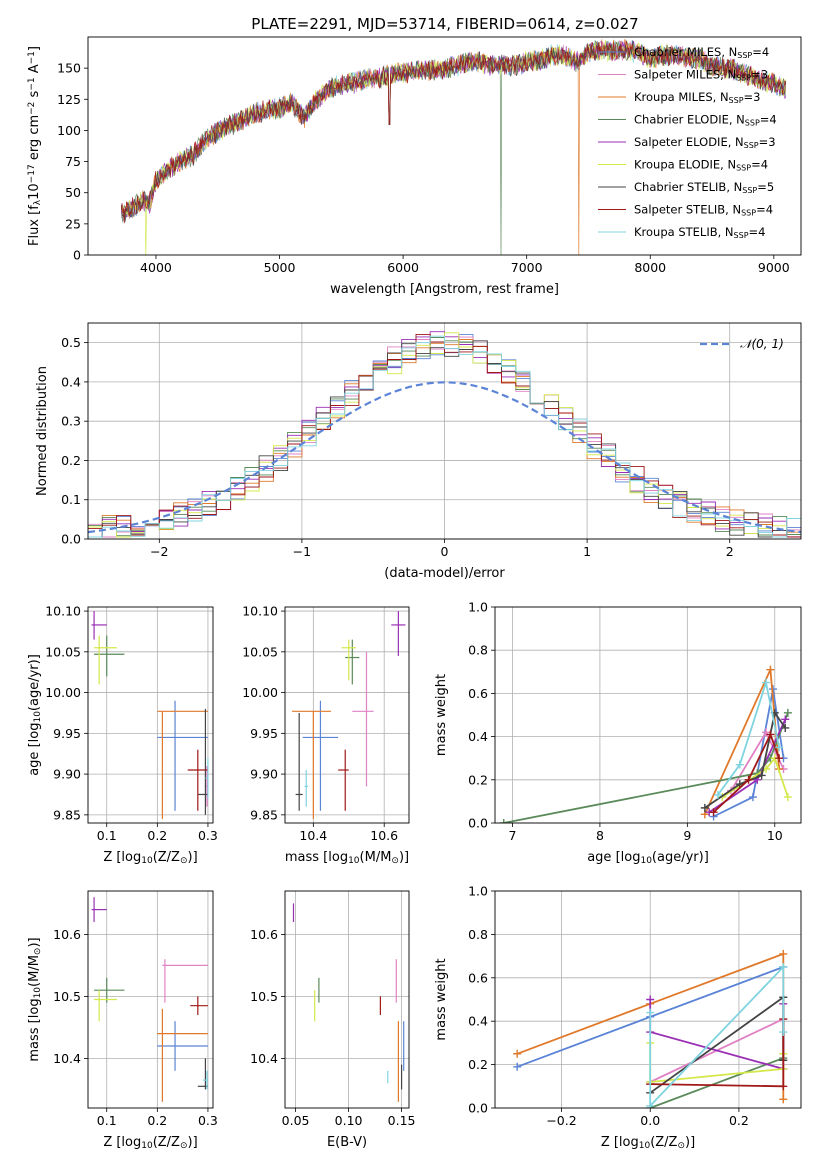  What do you see at coordinates (441, 715) in the screenshot?
I see `y-axis-label: mass weight` at bounding box center [441, 715].